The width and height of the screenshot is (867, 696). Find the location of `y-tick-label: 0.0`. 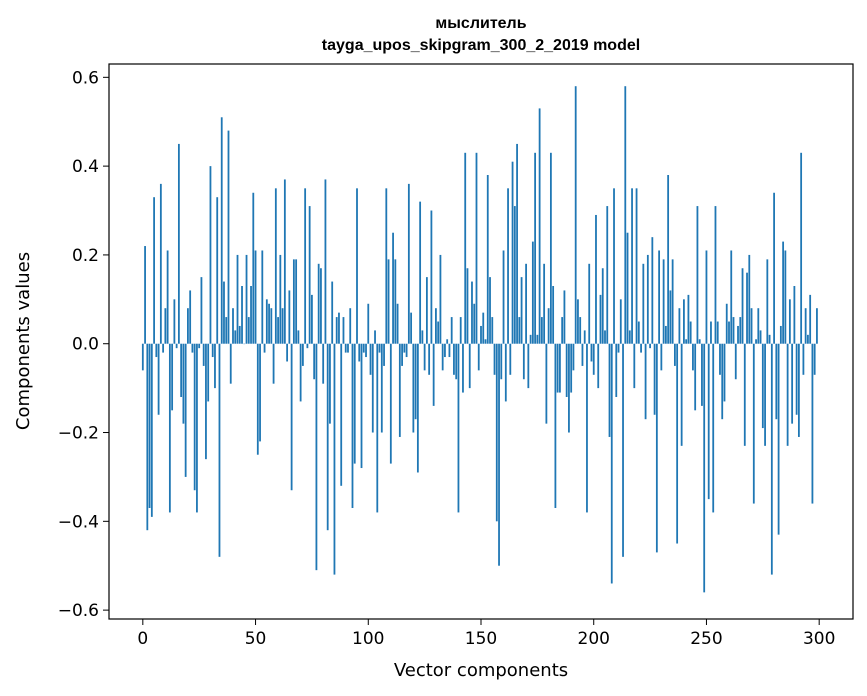

y-tick-label: 0.0 is located at coordinates (85, 345).